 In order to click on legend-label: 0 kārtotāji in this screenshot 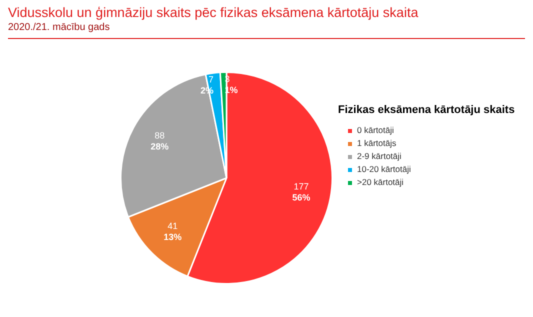, I will do `click(375, 130)`.